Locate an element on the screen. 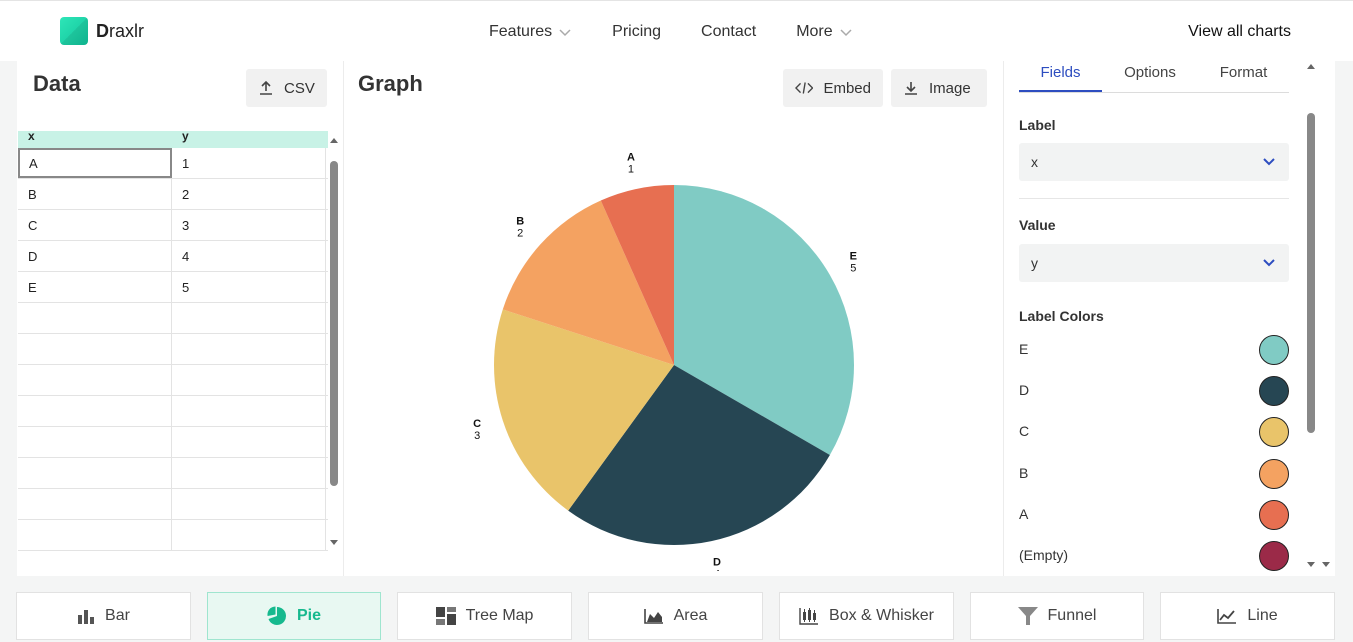 The height and width of the screenshot is (642, 1353). image-label: Image is located at coordinates (950, 88).